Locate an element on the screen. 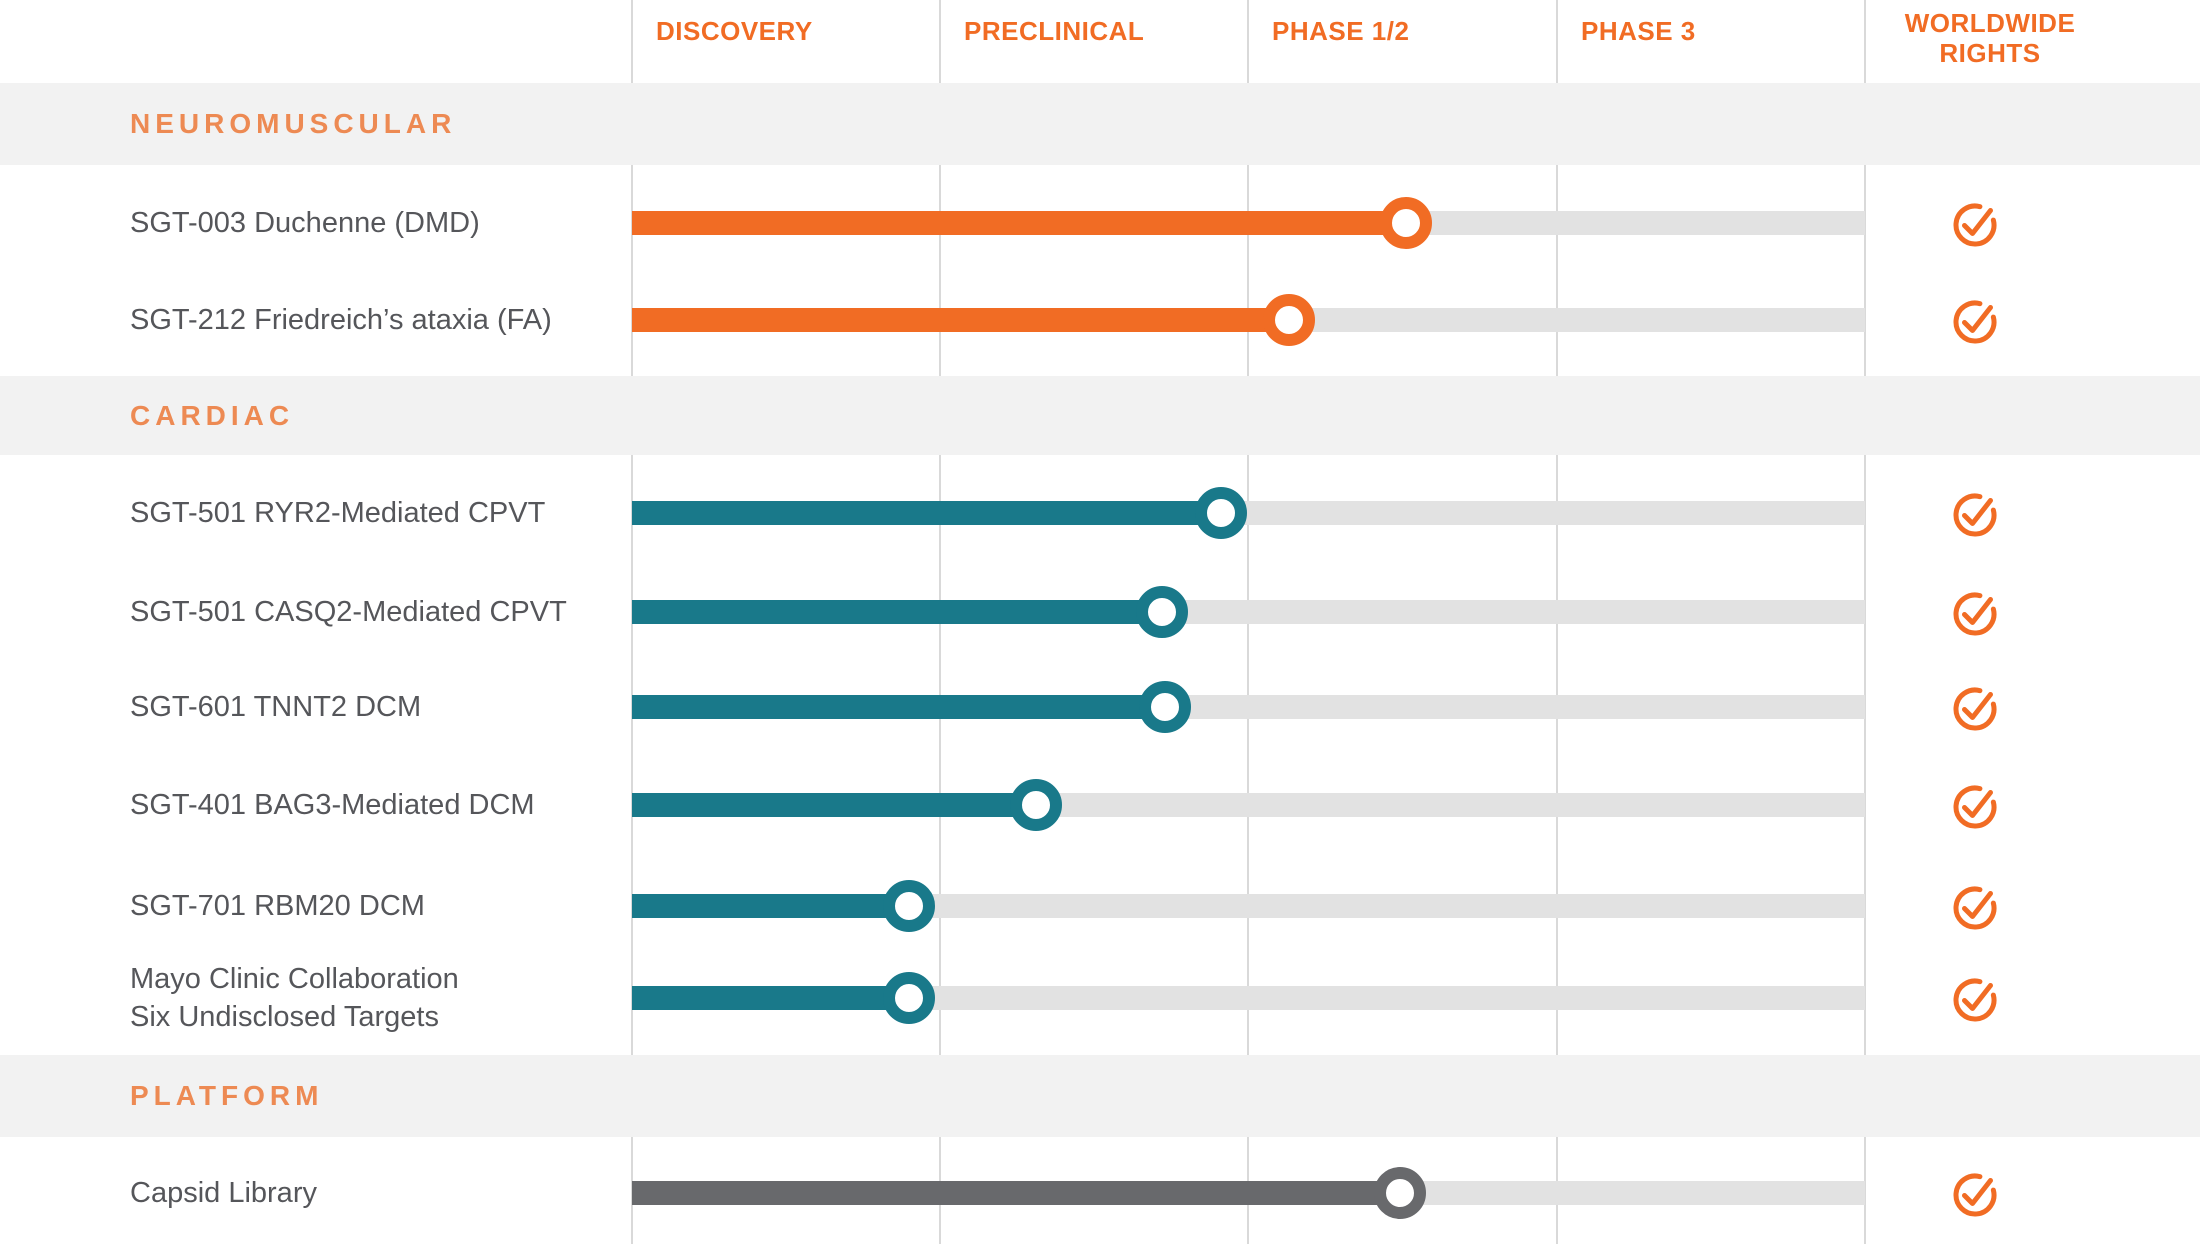 The height and width of the screenshot is (1244, 2200). gridline-end is located at coordinates (1865, 622).